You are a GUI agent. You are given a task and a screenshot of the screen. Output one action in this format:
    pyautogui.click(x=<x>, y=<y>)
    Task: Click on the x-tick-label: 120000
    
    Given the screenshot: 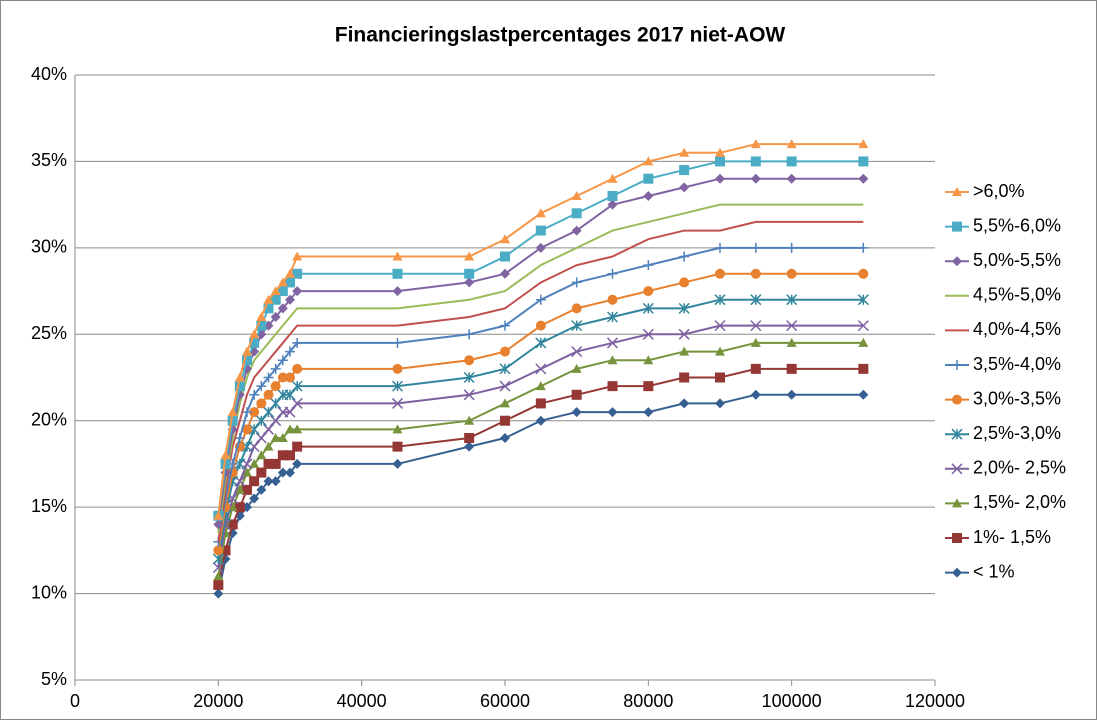 What is the action you would take?
    pyautogui.click(x=935, y=701)
    